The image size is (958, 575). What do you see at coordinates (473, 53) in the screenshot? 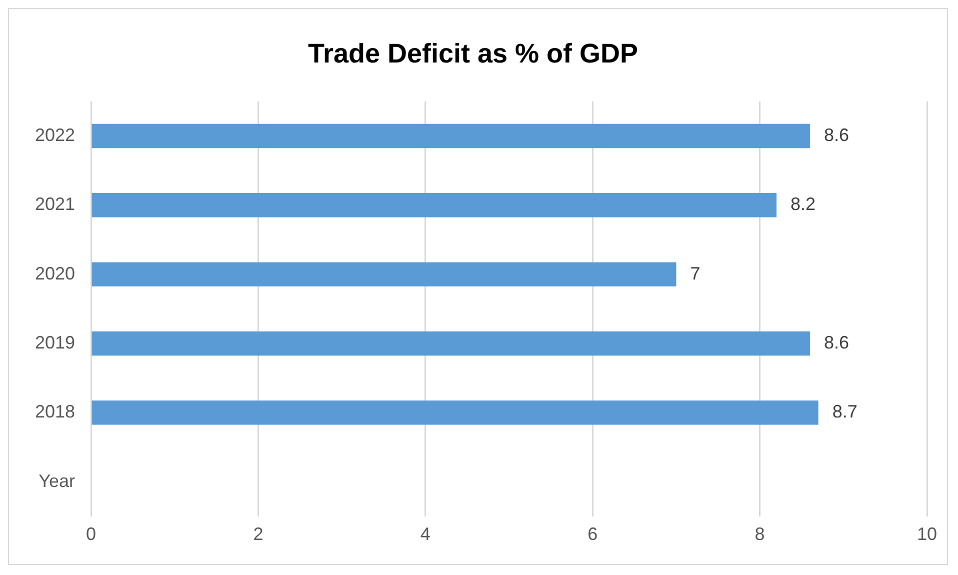
I see `chart-title: Trade Deficit as % of GDP` at bounding box center [473, 53].